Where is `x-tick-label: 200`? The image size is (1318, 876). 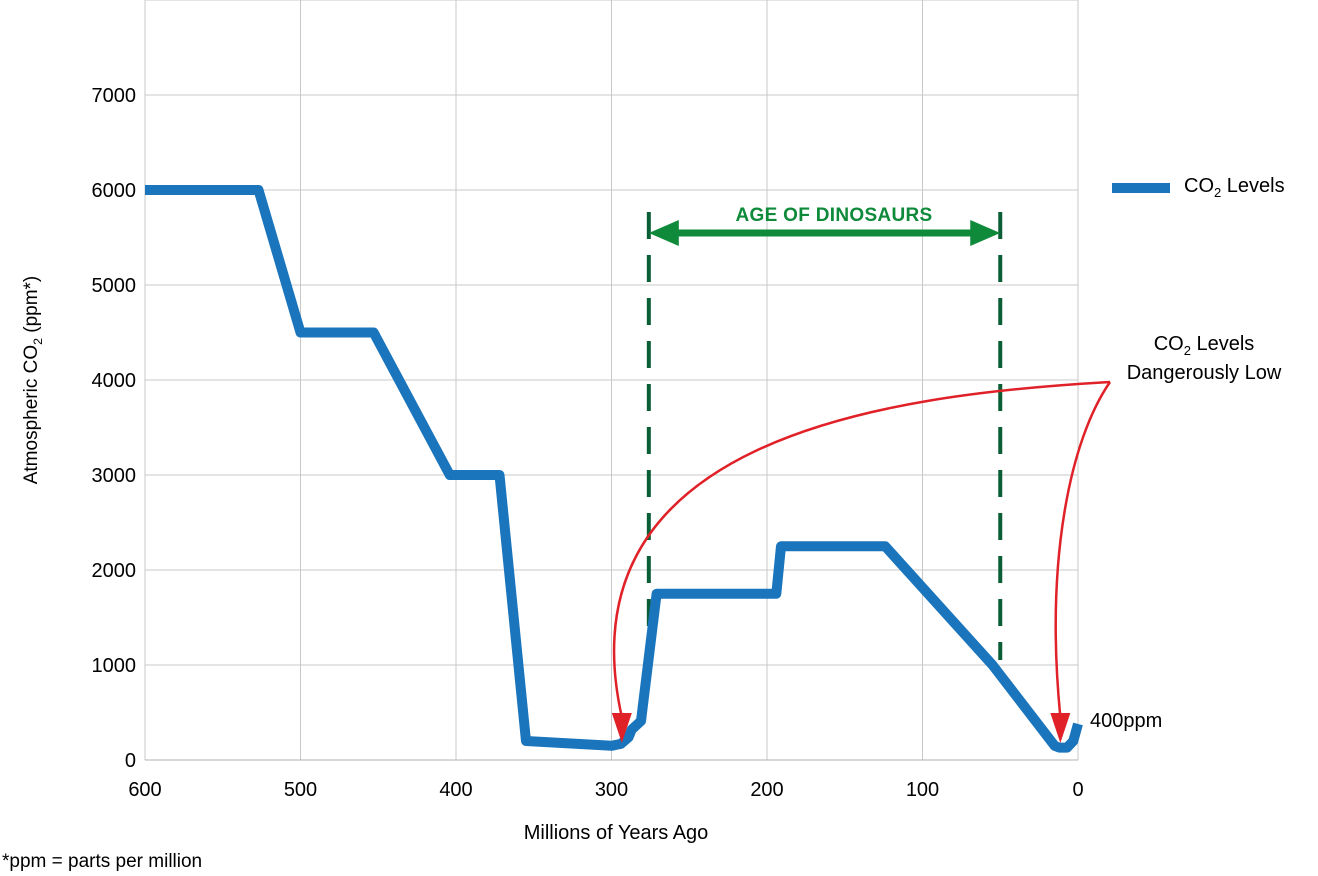
x-tick-label: 200 is located at coordinates (766, 790).